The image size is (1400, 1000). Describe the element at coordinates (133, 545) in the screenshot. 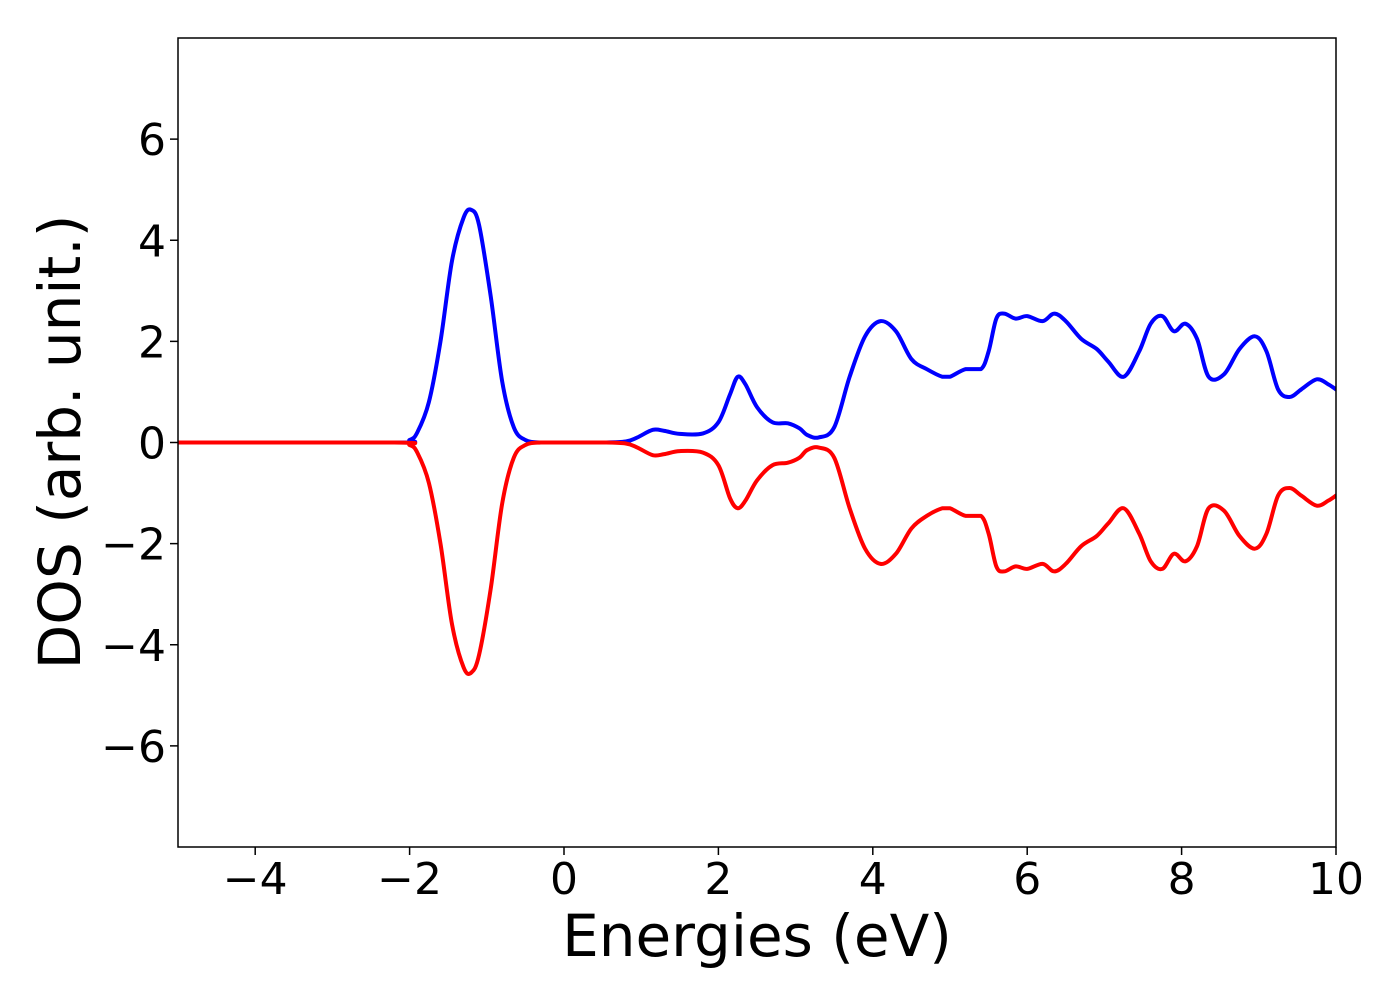

I see `y-tick-label: −2` at that location.